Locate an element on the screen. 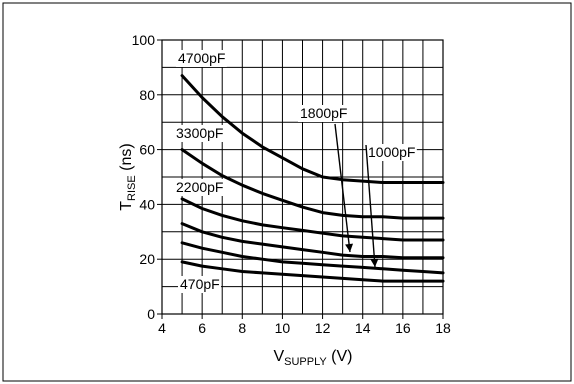 The image size is (574, 384). x-tick-label: 18 is located at coordinates (443, 328).